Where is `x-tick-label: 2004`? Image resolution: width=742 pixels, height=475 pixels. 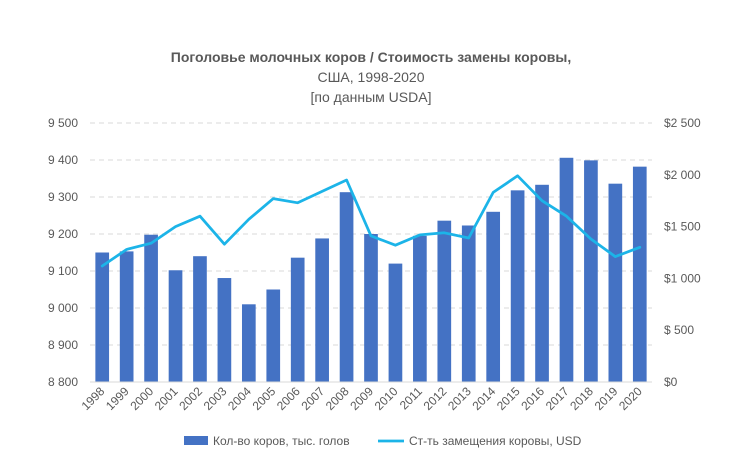 x-tick-label: 2004 is located at coordinates (239, 398).